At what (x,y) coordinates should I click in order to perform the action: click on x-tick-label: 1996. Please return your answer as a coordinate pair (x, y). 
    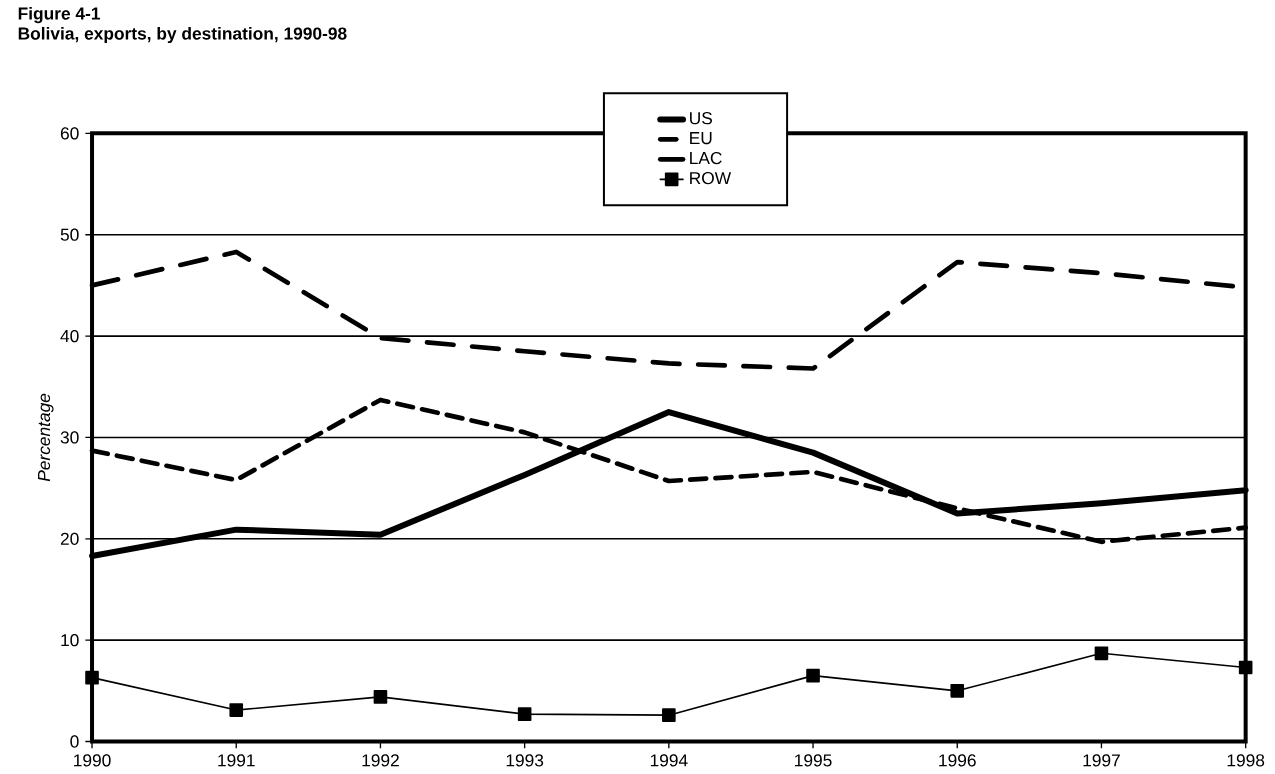
    Looking at the image, I should click on (957, 760).